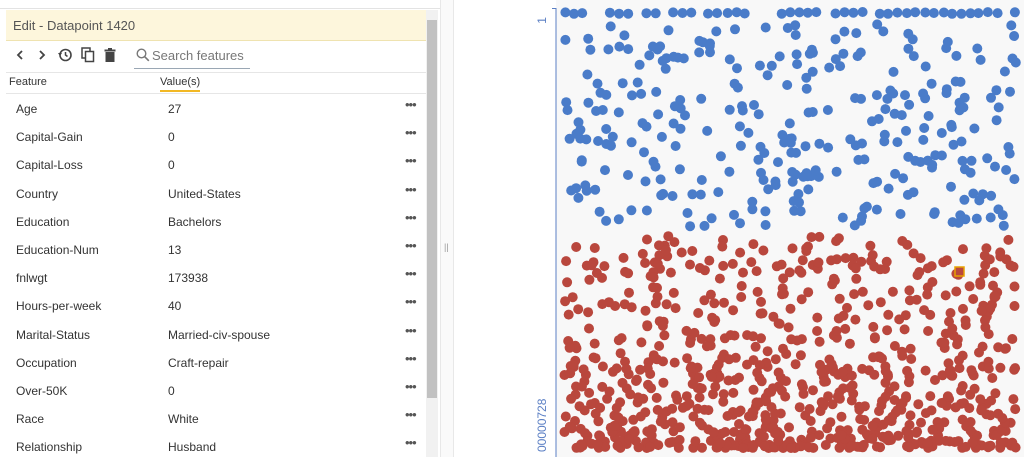 This screenshot has width=1024, height=457. Describe the element at coordinates (88, 55) in the screenshot. I see `copy-button` at that location.